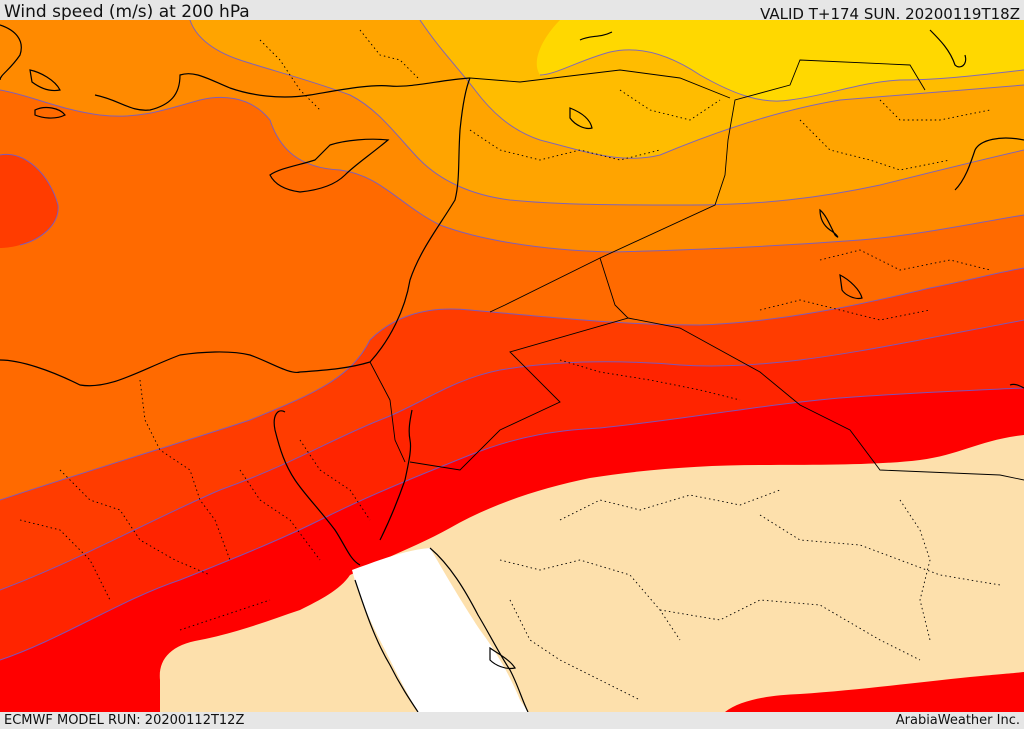 The image size is (1024, 729). Describe the element at coordinates (780, 61) in the screenshot. I see `band-yellow` at that location.